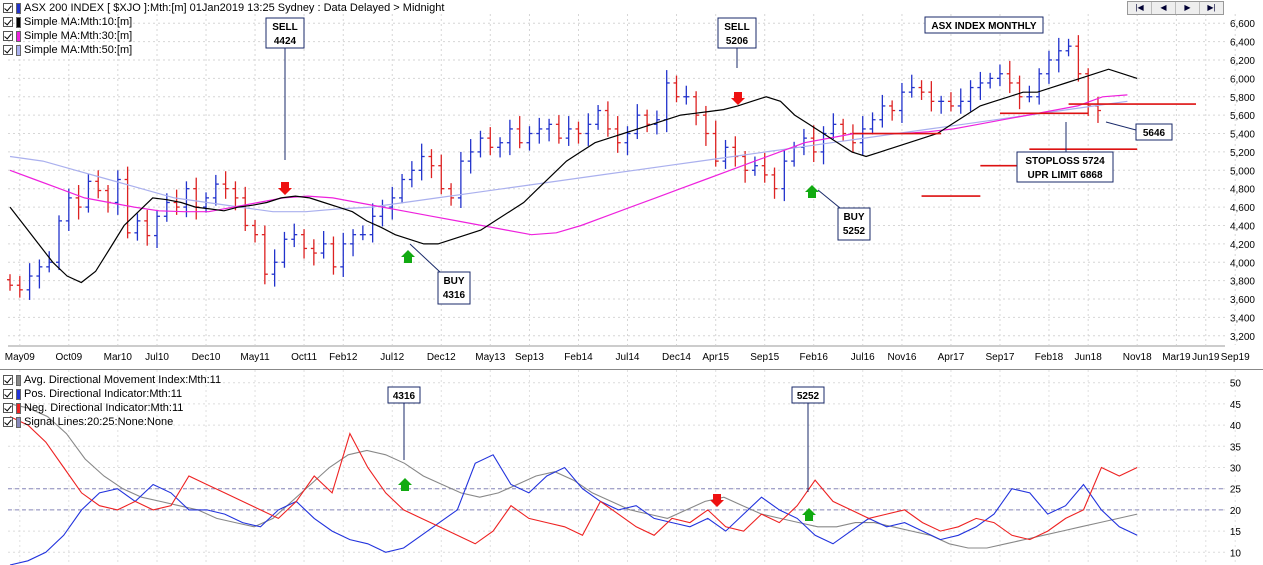 This screenshot has width=1263, height=565. I want to click on x-tick-label: Sep15, so click(764, 357).